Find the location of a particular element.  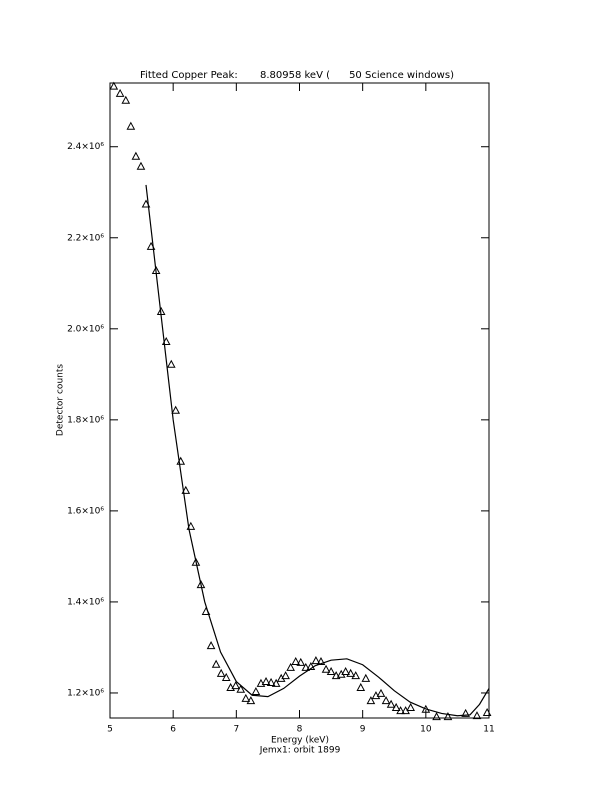

subtitle: Jemx1: orbit 1899 is located at coordinates (300, 751).